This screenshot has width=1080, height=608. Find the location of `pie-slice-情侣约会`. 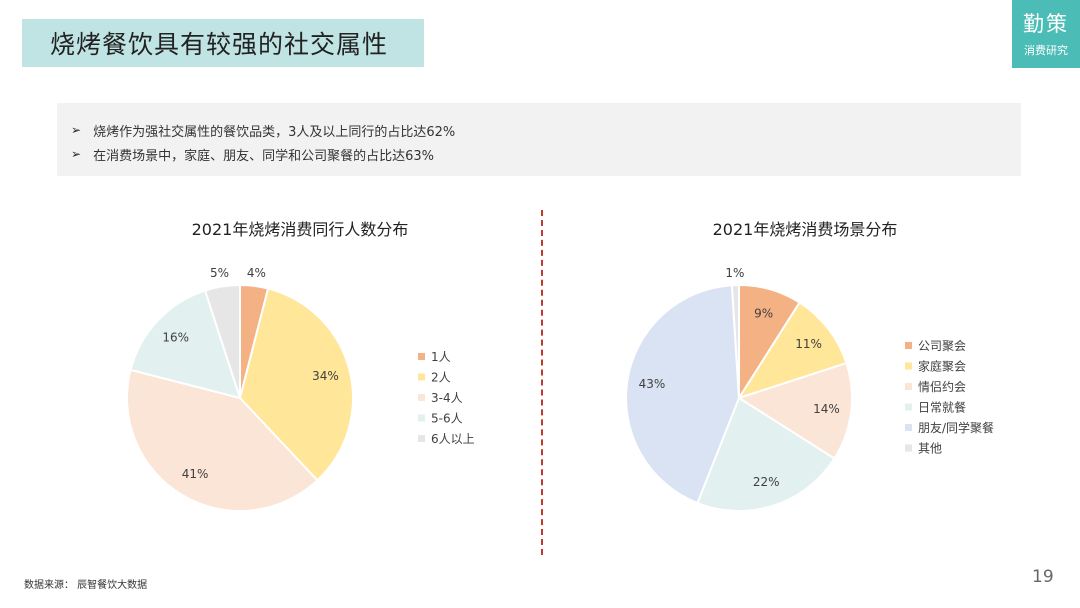

pie-slice-情侣约会 is located at coordinates (794, 410).